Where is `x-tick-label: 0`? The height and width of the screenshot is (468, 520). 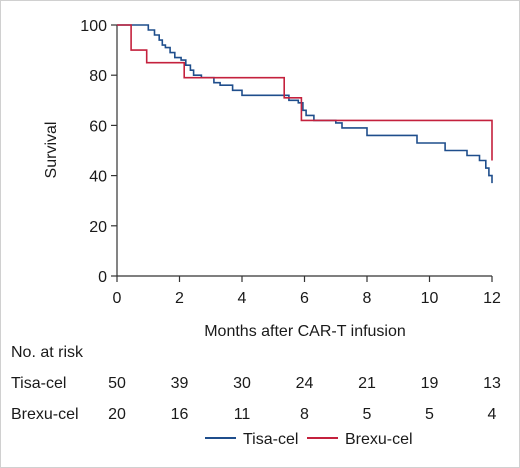 x-tick-label: 0 is located at coordinates (117, 298).